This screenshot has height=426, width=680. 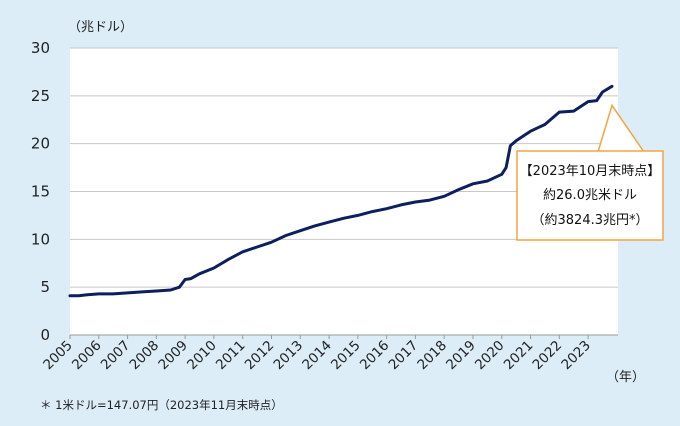 What do you see at coordinates (45, 287) in the screenshot?
I see `y-tick-label: 5` at bounding box center [45, 287].